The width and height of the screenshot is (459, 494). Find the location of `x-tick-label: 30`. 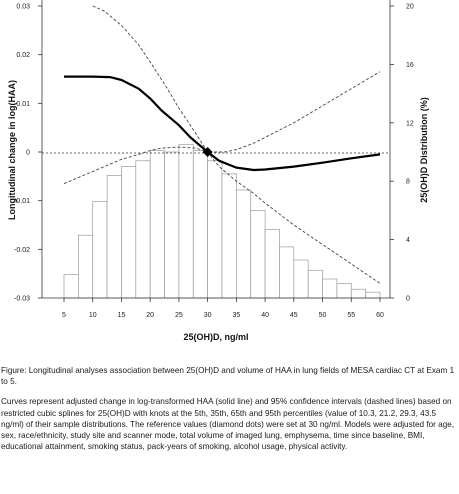

x-tick-label: 30 is located at coordinates (208, 315).